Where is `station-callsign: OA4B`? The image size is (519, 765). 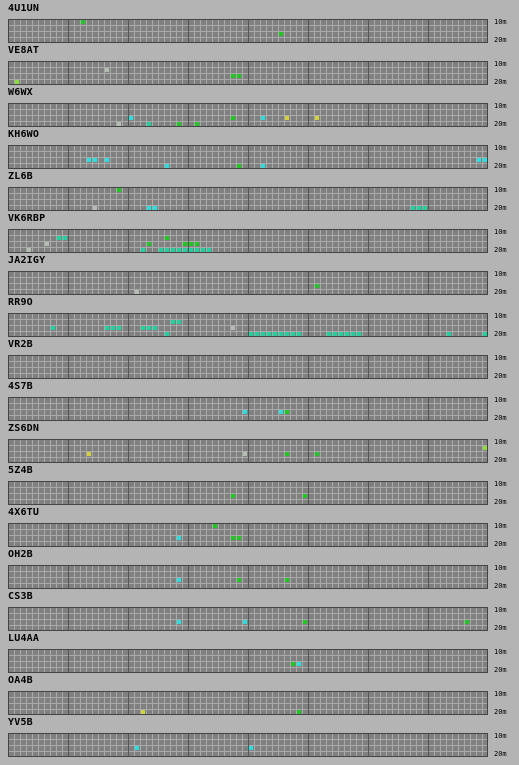
station-callsign: OA4B is located at coordinates (20, 680).